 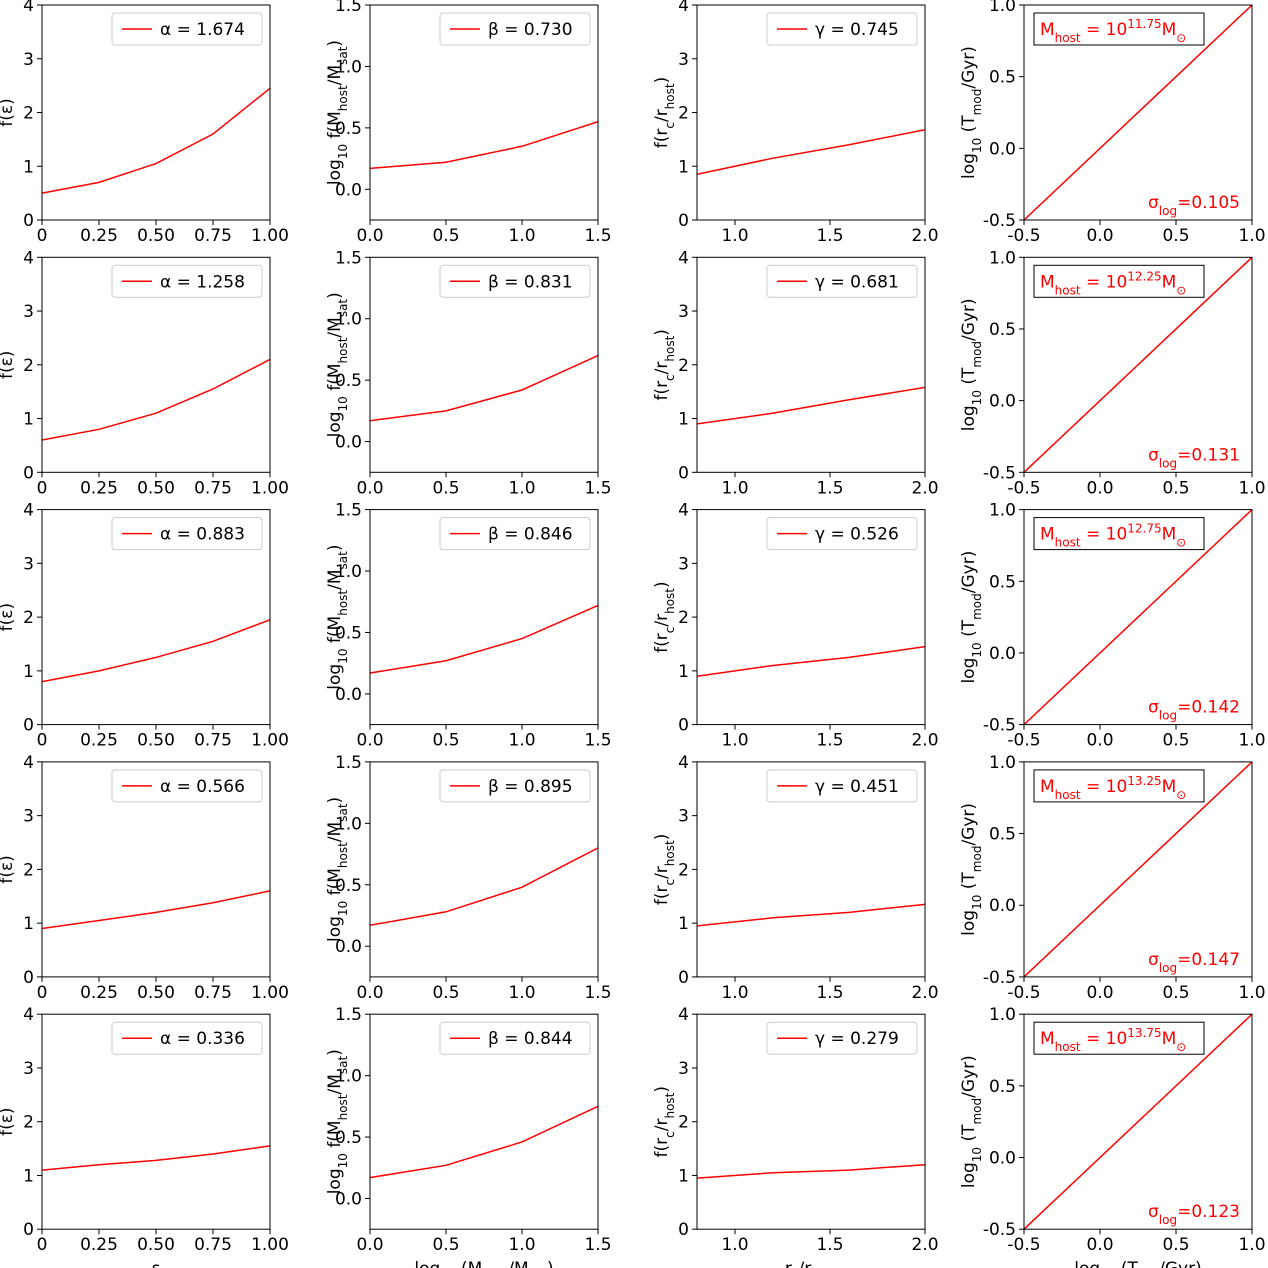 I want to click on legend-label: β = 0.846, so click(x=530, y=535).